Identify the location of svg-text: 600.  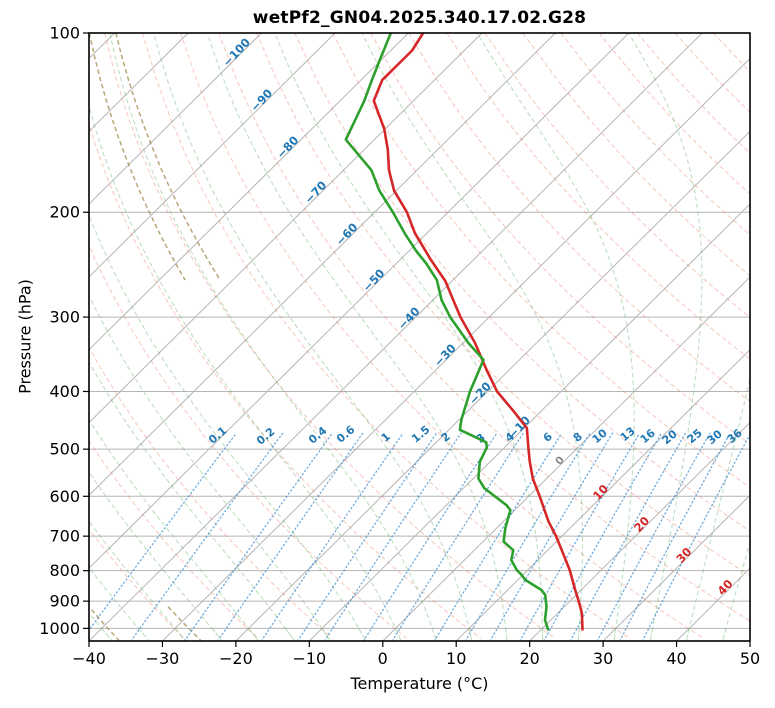
(64, 496).